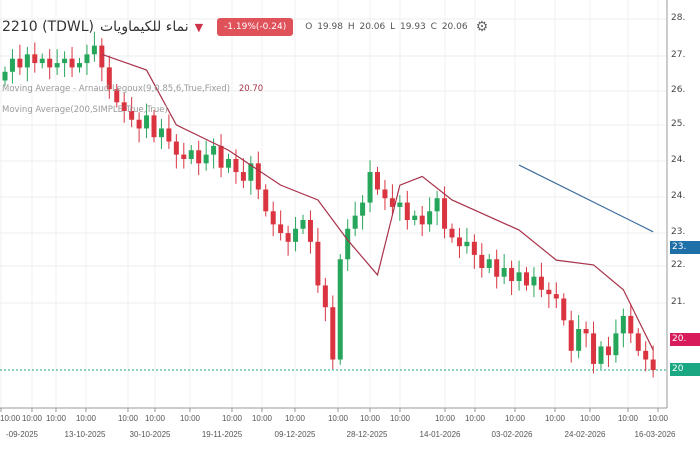  I want to click on close-value: 20.06, so click(454, 27).